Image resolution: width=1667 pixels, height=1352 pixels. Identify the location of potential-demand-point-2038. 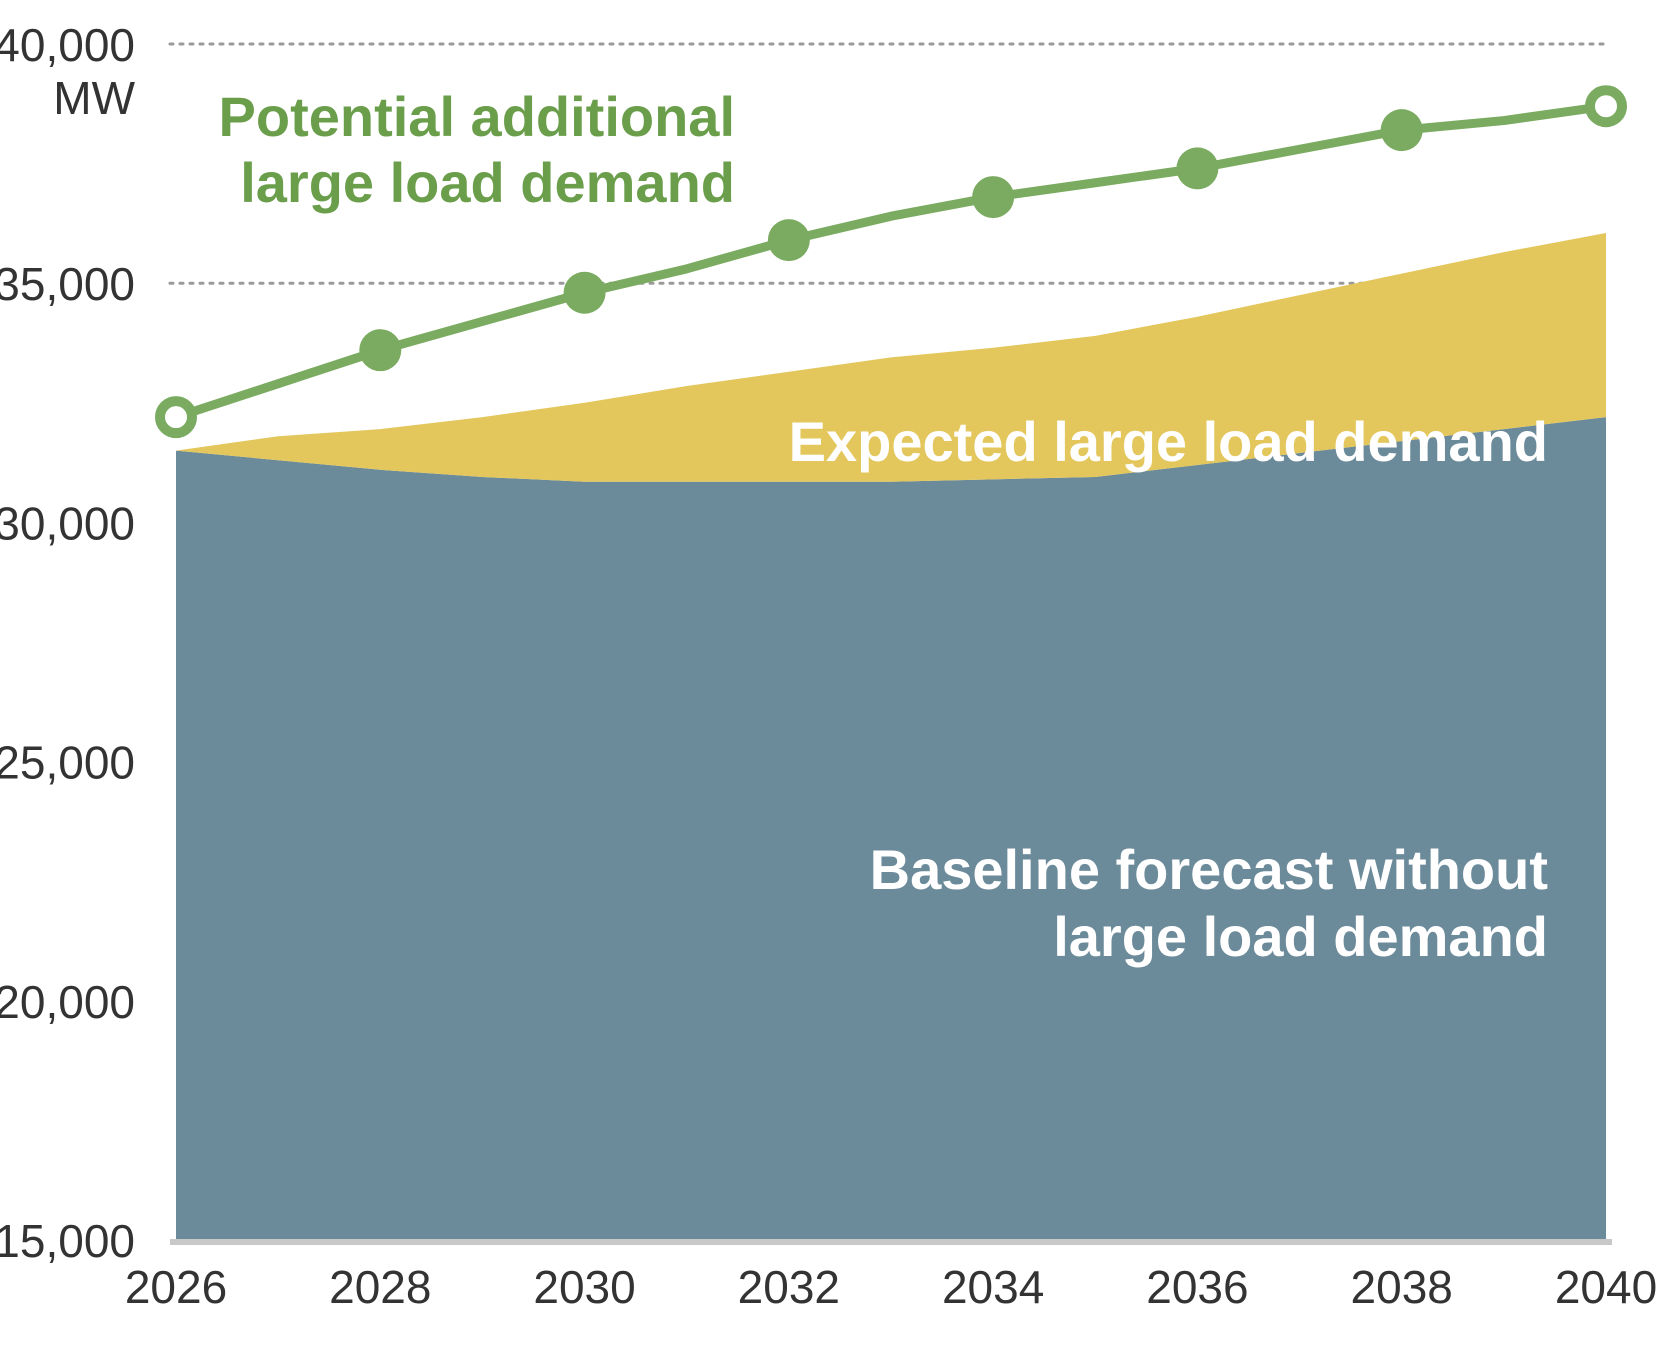
(1401, 130).